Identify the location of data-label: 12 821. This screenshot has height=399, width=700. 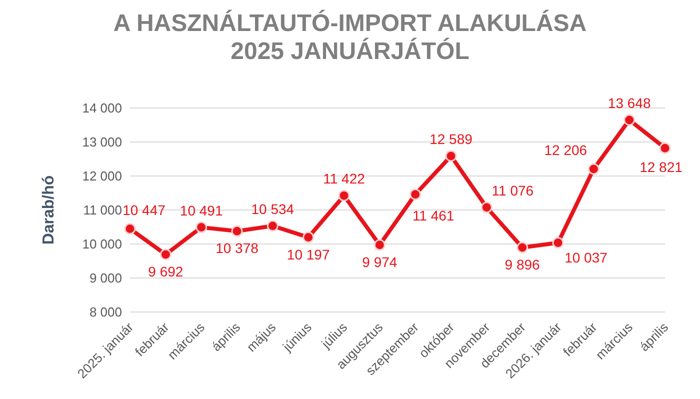
(661, 167).